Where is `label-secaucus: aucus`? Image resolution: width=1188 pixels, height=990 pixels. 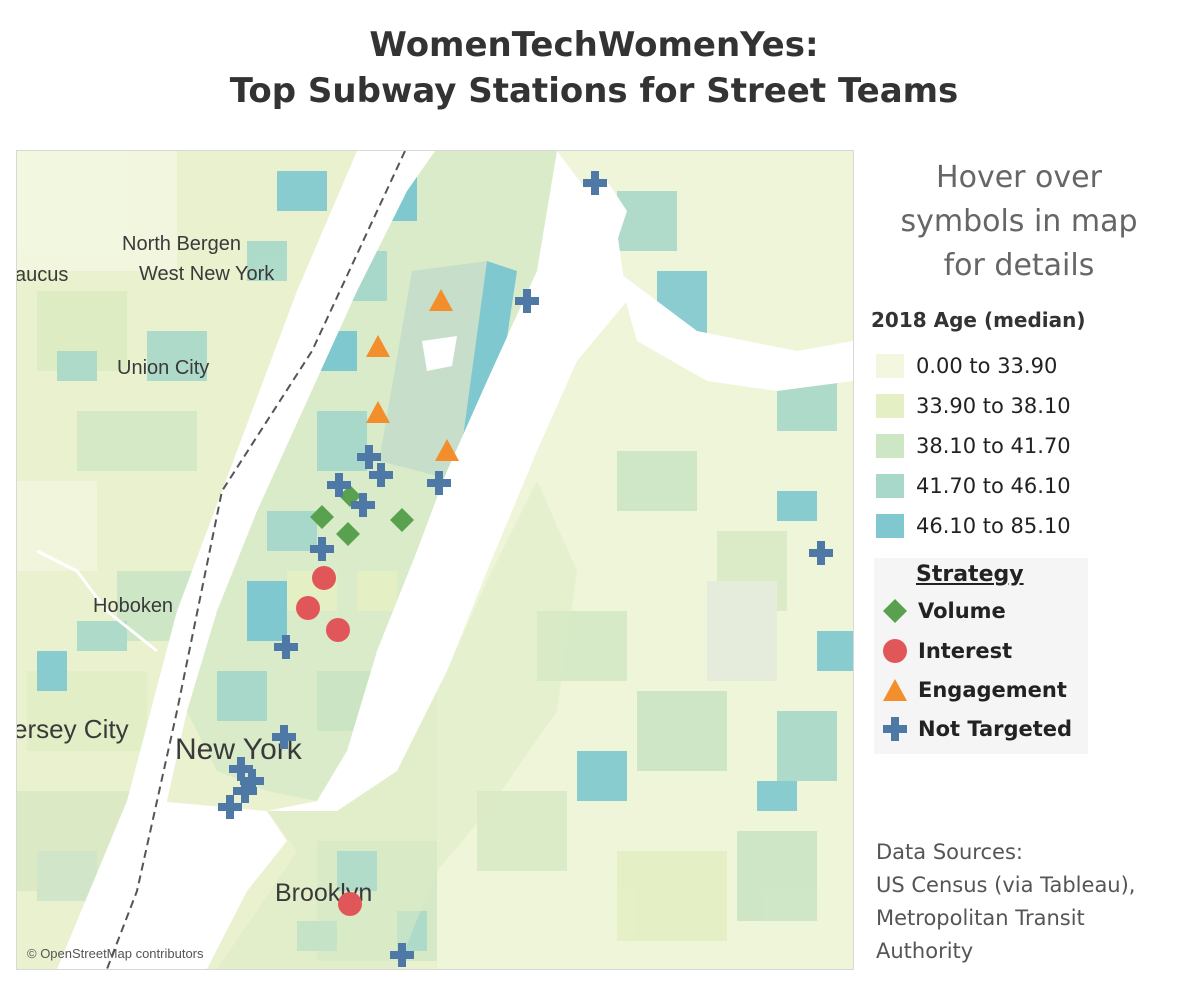 label-secaucus: aucus is located at coordinates (42, 275).